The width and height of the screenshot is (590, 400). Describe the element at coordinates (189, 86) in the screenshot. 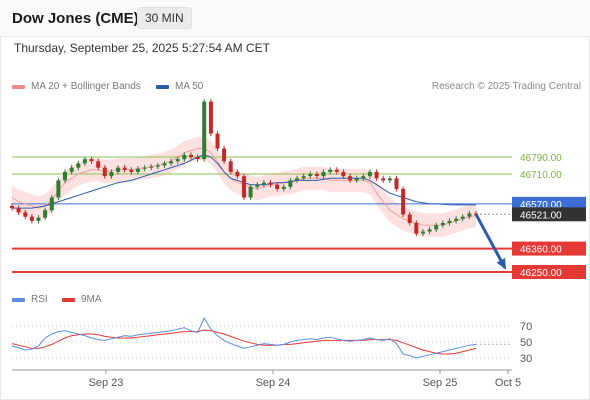

I see `legend-ma50-label: MA 50` at that location.